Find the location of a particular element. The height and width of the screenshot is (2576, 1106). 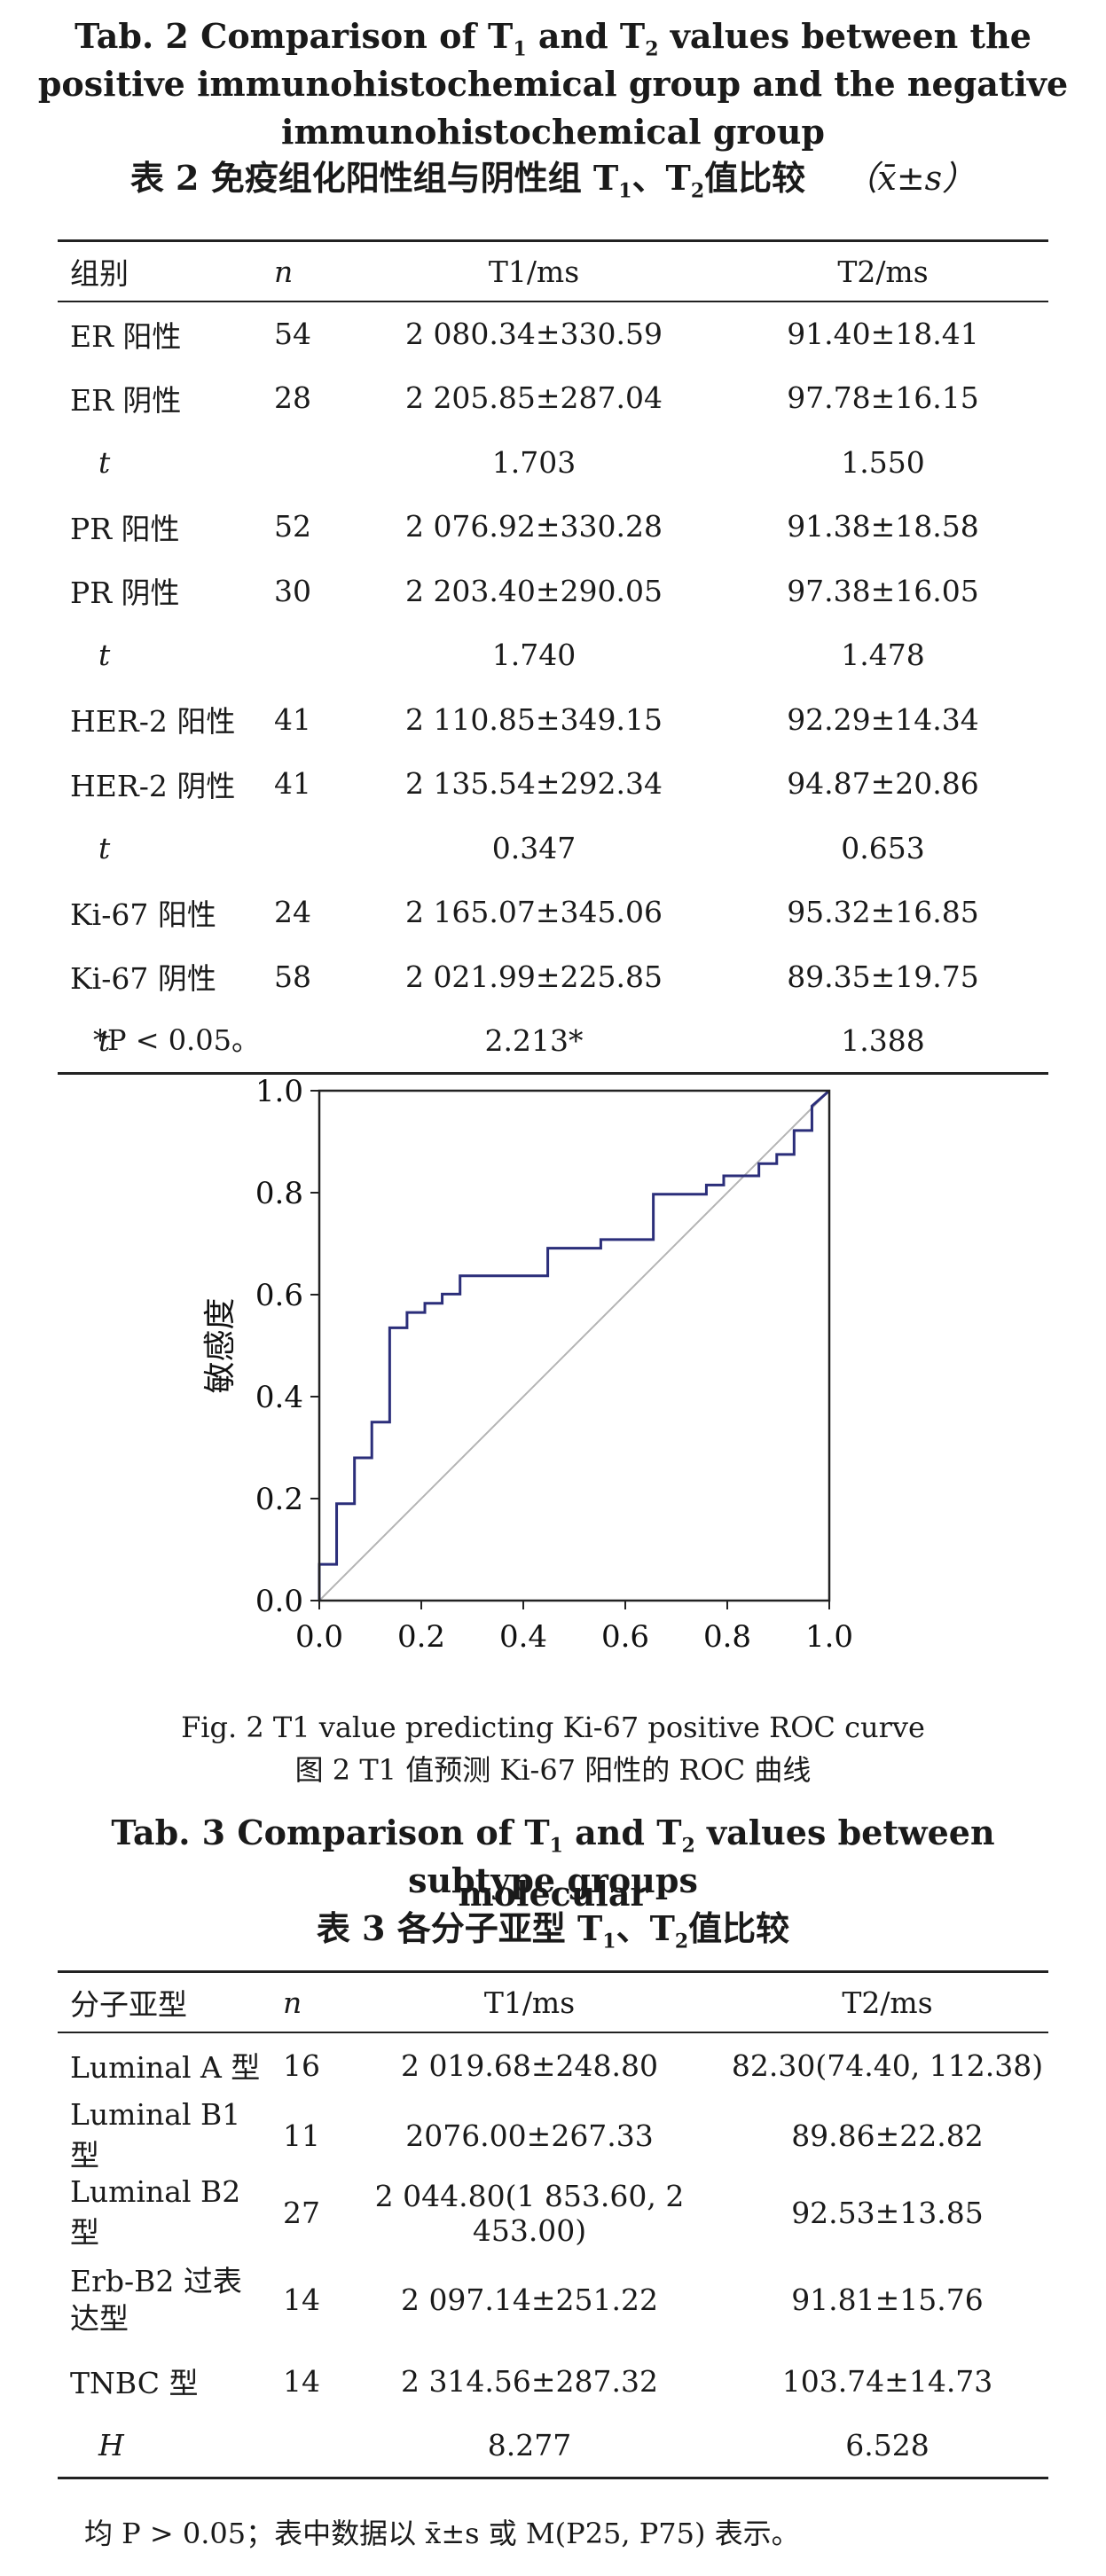

roc-x-tick-label: 1.0 is located at coordinates (828, 1637).